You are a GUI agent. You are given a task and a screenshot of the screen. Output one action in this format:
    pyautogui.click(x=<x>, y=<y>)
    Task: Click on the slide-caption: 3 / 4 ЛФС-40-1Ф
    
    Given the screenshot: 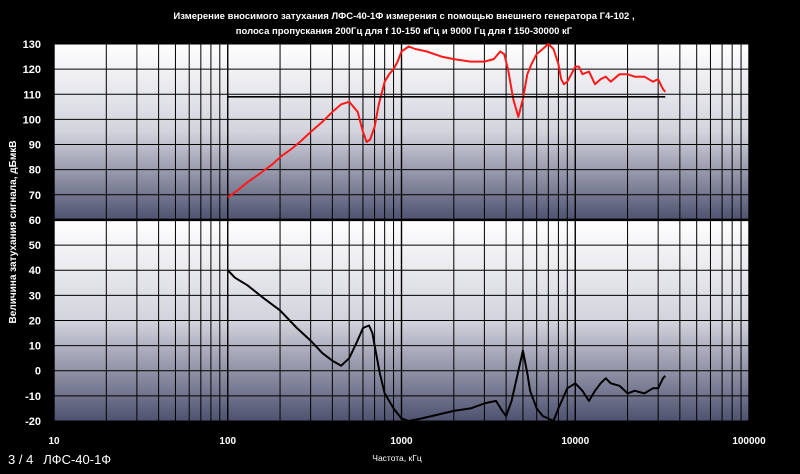 What is the action you would take?
    pyautogui.click(x=59, y=459)
    